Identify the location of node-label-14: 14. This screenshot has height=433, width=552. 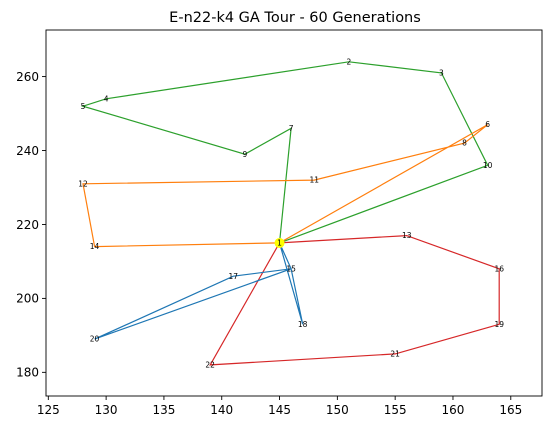
(95, 246).